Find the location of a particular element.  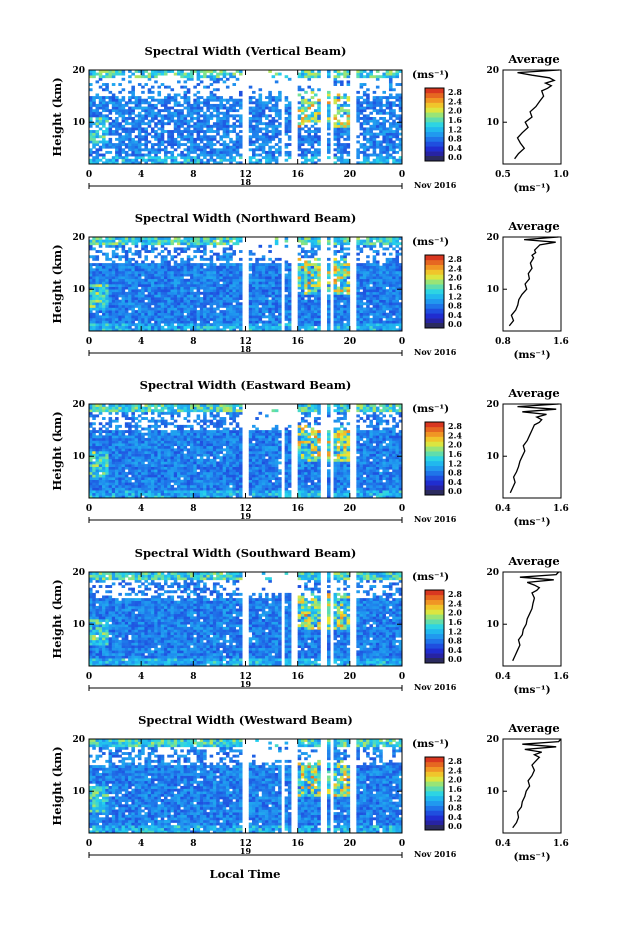

x-tick-label: 0 is located at coordinates (89, 342).